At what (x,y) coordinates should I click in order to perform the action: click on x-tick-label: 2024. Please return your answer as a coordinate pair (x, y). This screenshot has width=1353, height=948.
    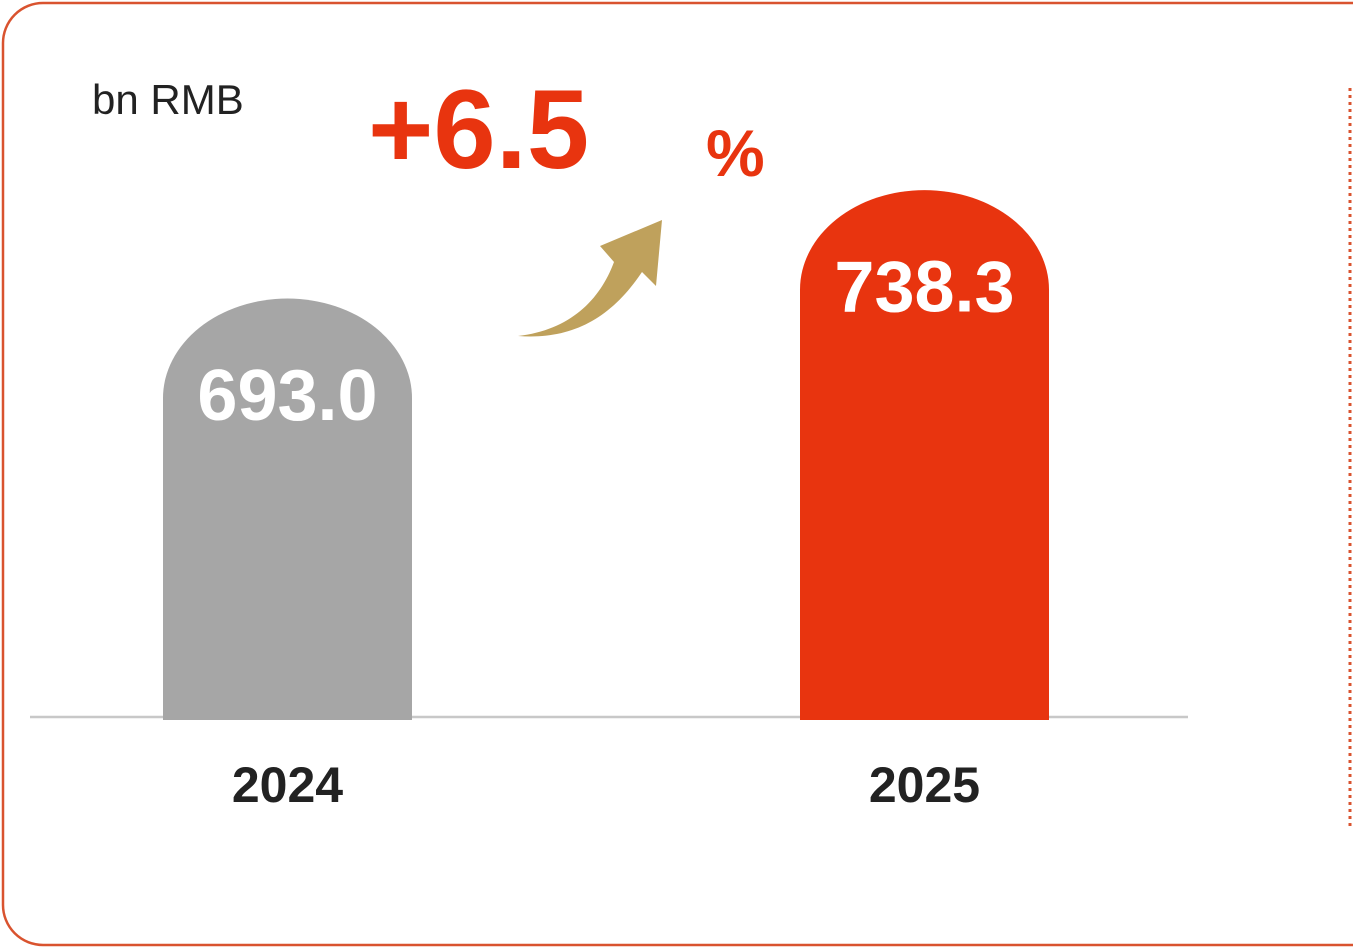
    Looking at the image, I should click on (287, 785).